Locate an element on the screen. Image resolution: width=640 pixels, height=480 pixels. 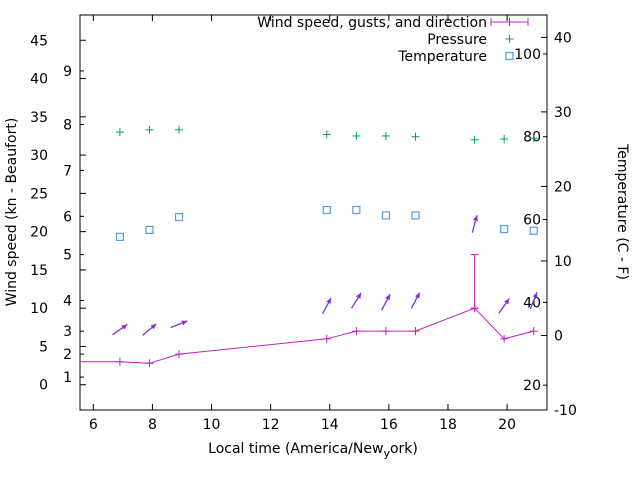
kn-tick-label: 20 is located at coordinates (39, 233).